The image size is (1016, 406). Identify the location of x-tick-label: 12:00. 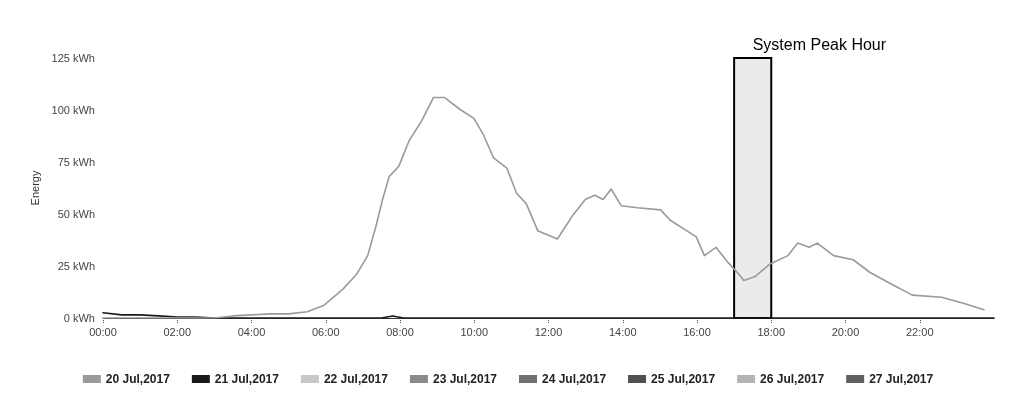
(548, 331).